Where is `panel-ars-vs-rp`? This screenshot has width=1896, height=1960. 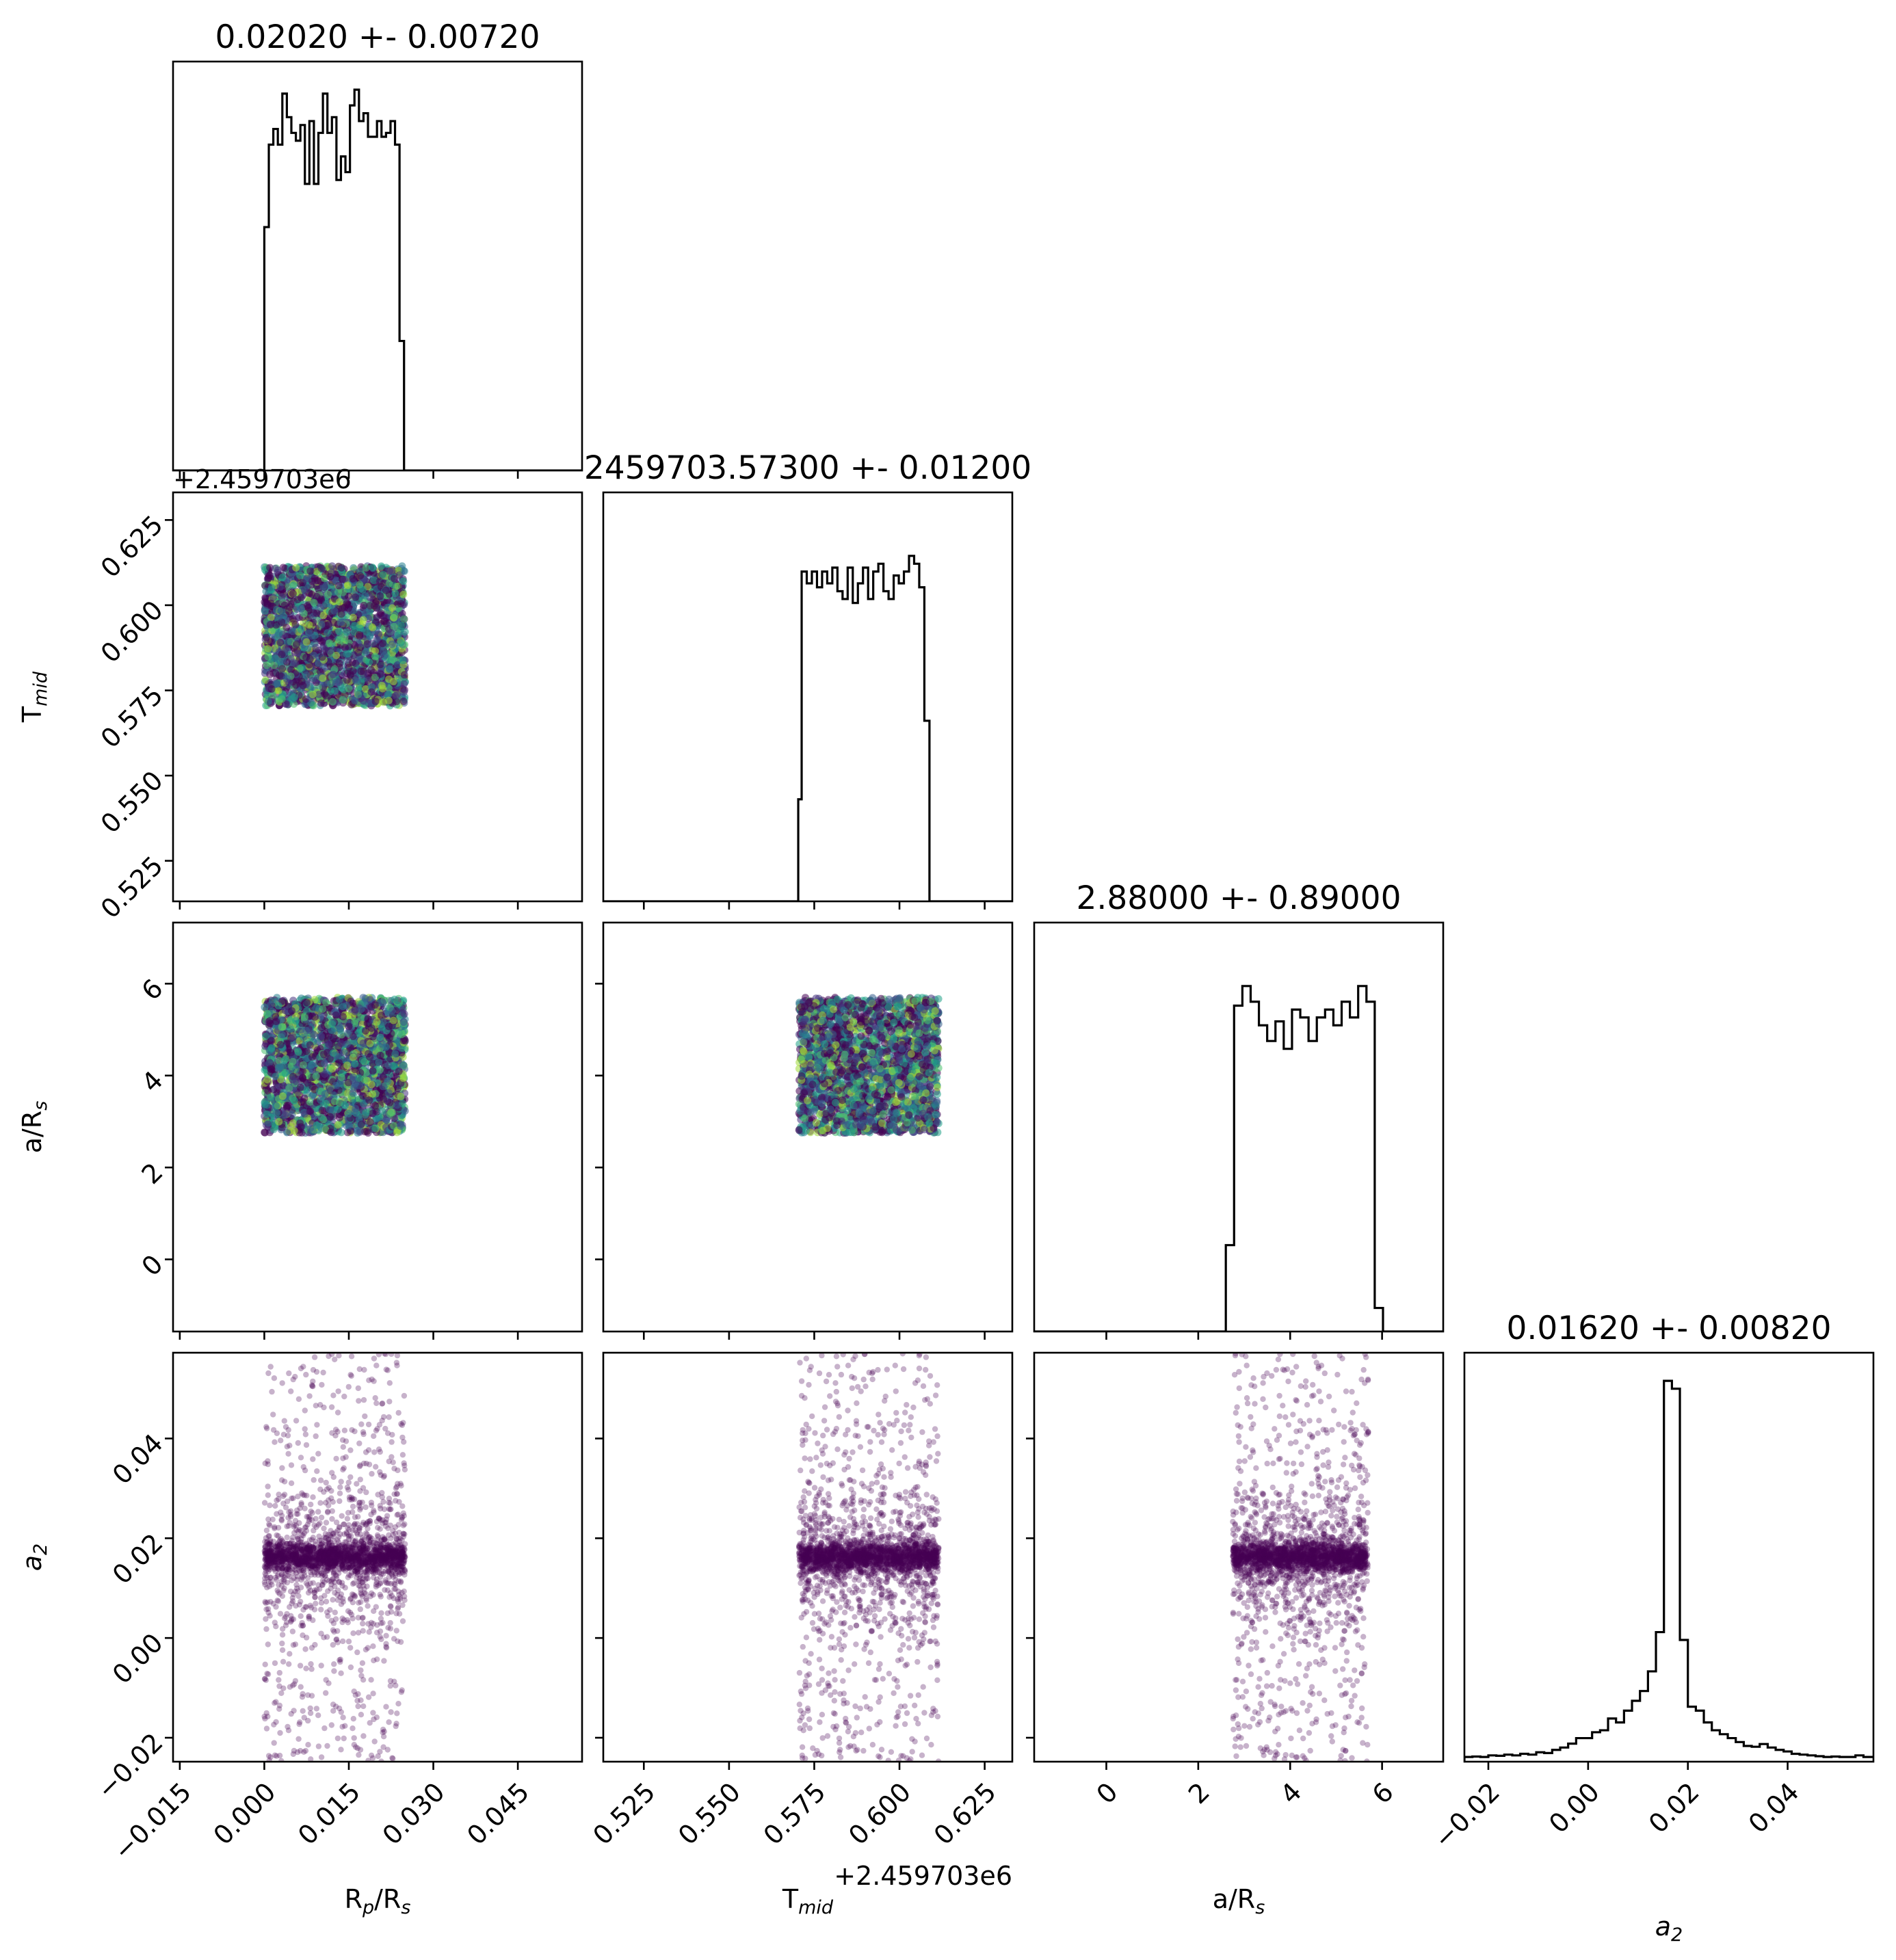
panel-ars-vs-rp is located at coordinates (374, 1130).